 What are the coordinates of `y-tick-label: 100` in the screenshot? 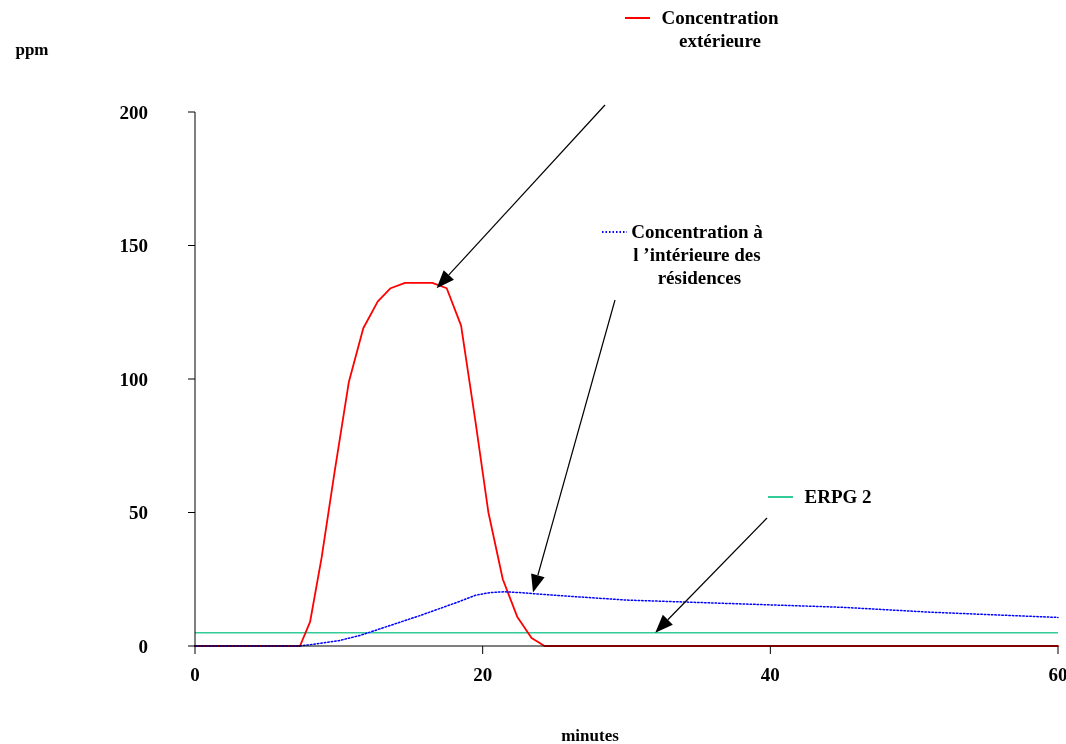 It's located at (133, 379).